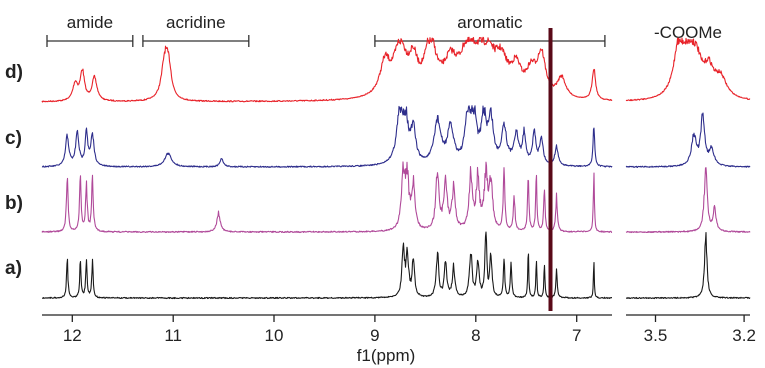  What do you see at coordinates (744, 335) in the screenshot?
I see `x-tick-label: 3.2` at bounding box center [744, 335].